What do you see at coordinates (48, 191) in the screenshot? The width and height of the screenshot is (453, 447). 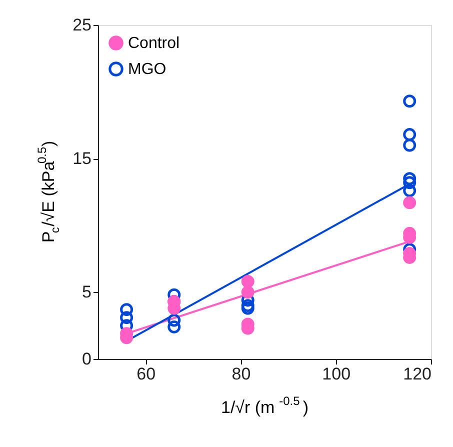 I see `y-axis-title: Pc/√E (kPa0.5)` at bounding box center [48, 191].